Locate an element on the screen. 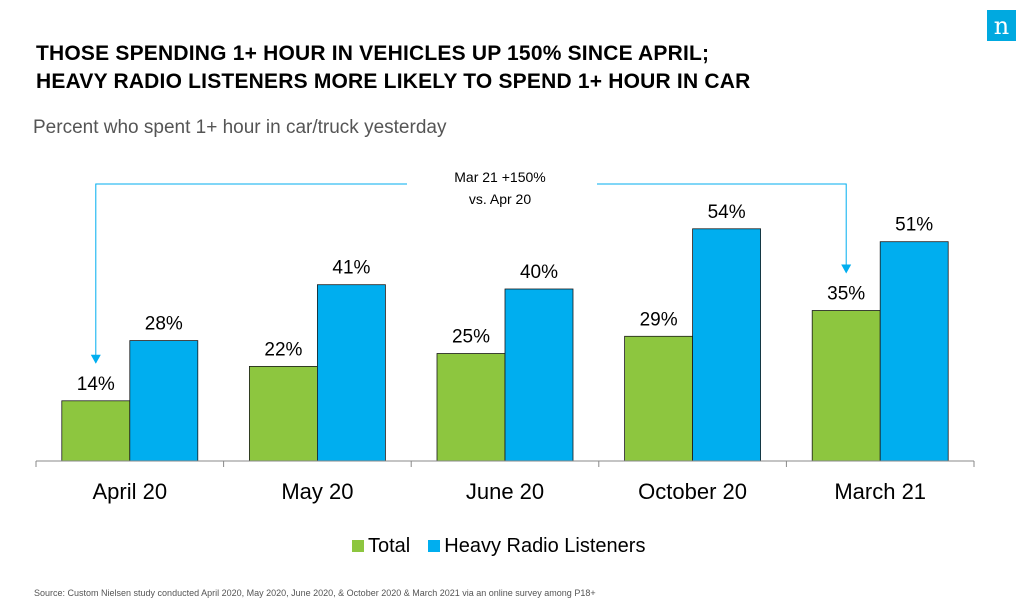 Image resolution: width=1024 pixels, height=607 pixels. legend: Total Heavy Radio Listeners is located at coordinates (507, 546).